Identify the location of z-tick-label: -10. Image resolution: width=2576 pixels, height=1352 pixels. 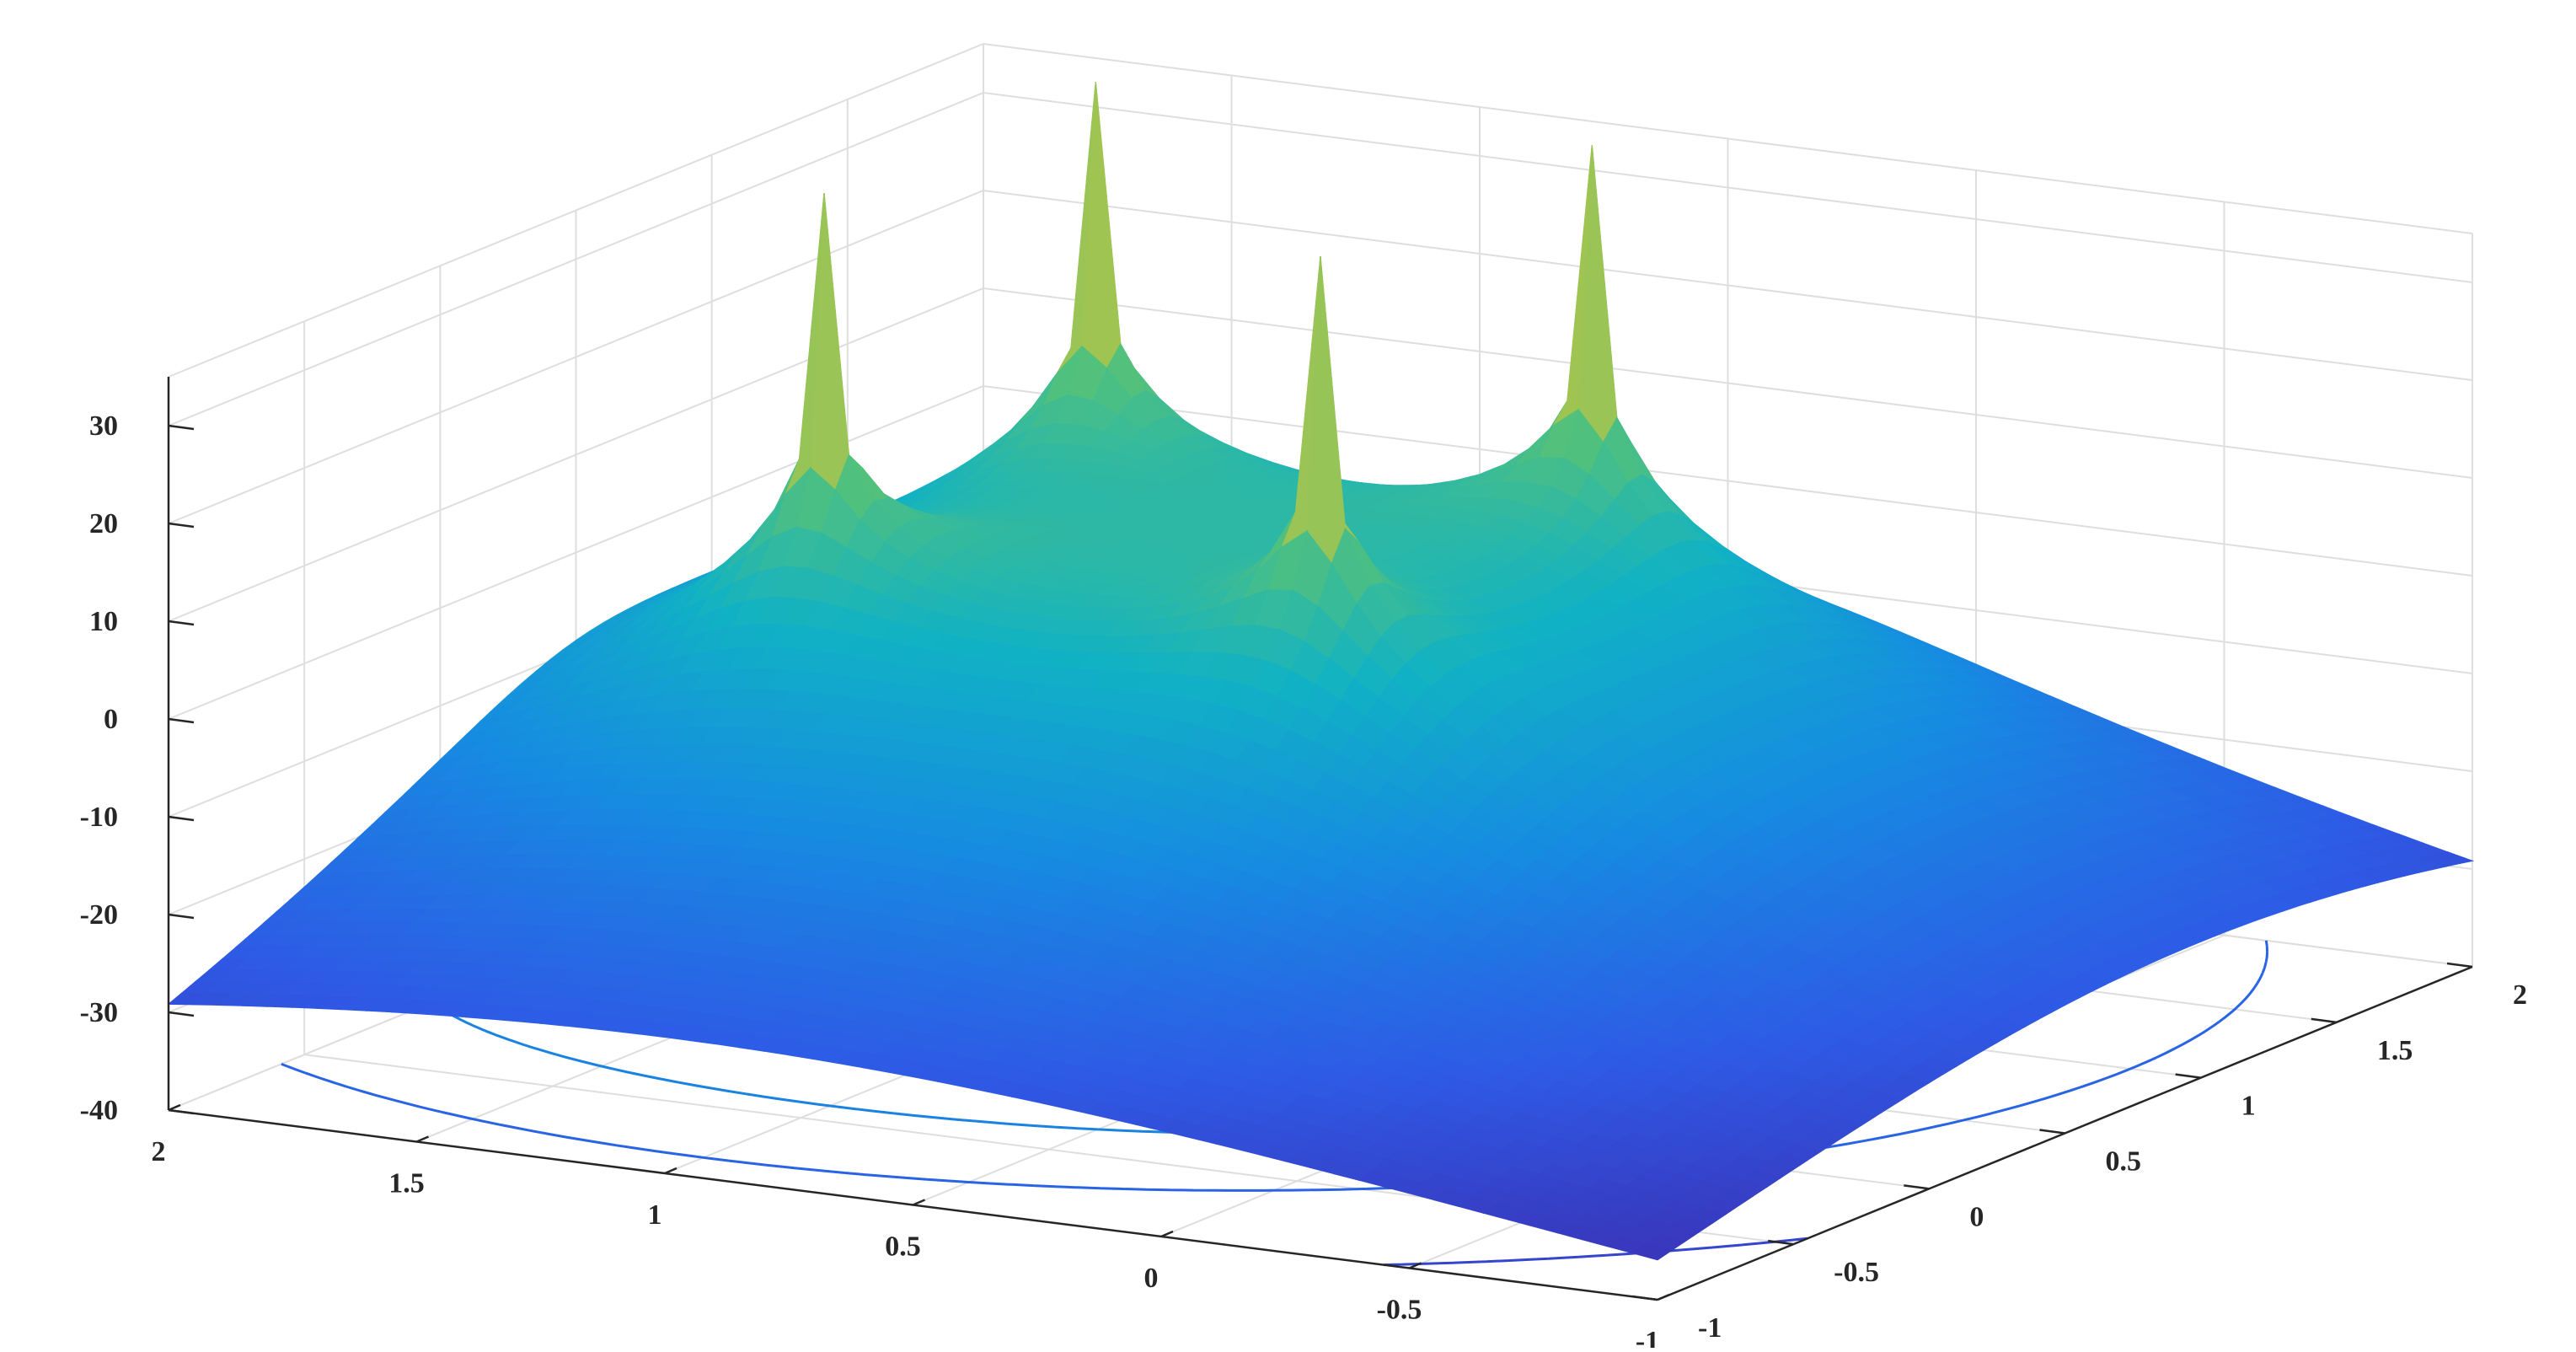
(99, 817).